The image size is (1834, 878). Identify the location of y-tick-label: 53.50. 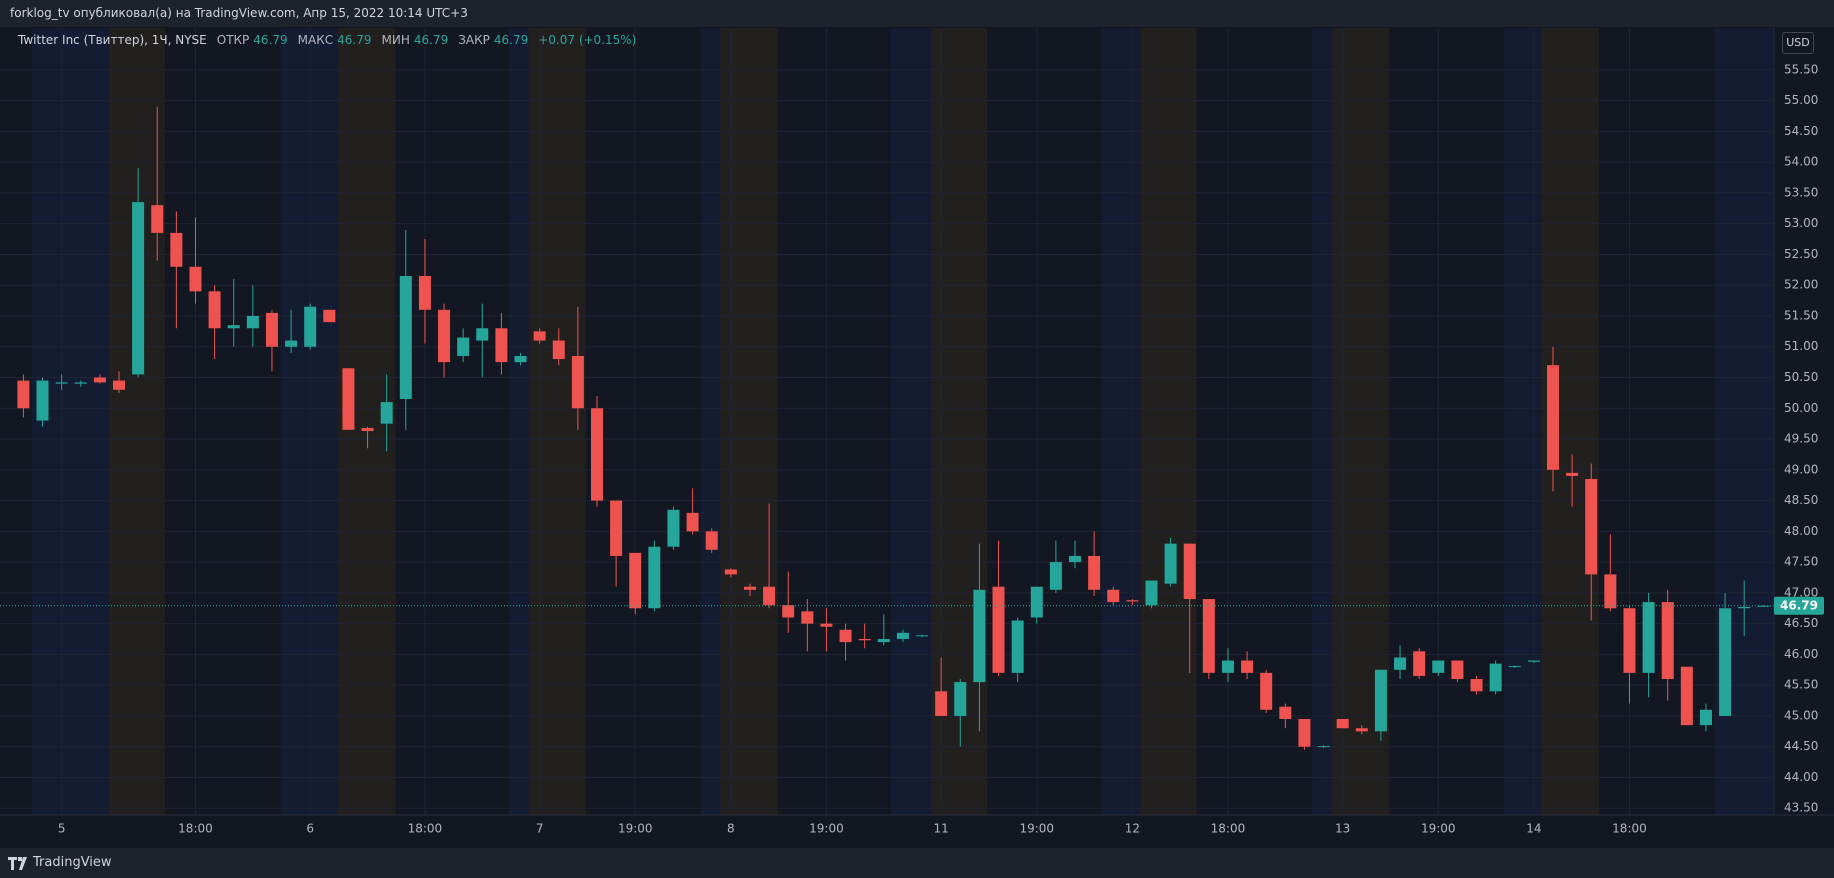
(1801, 192).